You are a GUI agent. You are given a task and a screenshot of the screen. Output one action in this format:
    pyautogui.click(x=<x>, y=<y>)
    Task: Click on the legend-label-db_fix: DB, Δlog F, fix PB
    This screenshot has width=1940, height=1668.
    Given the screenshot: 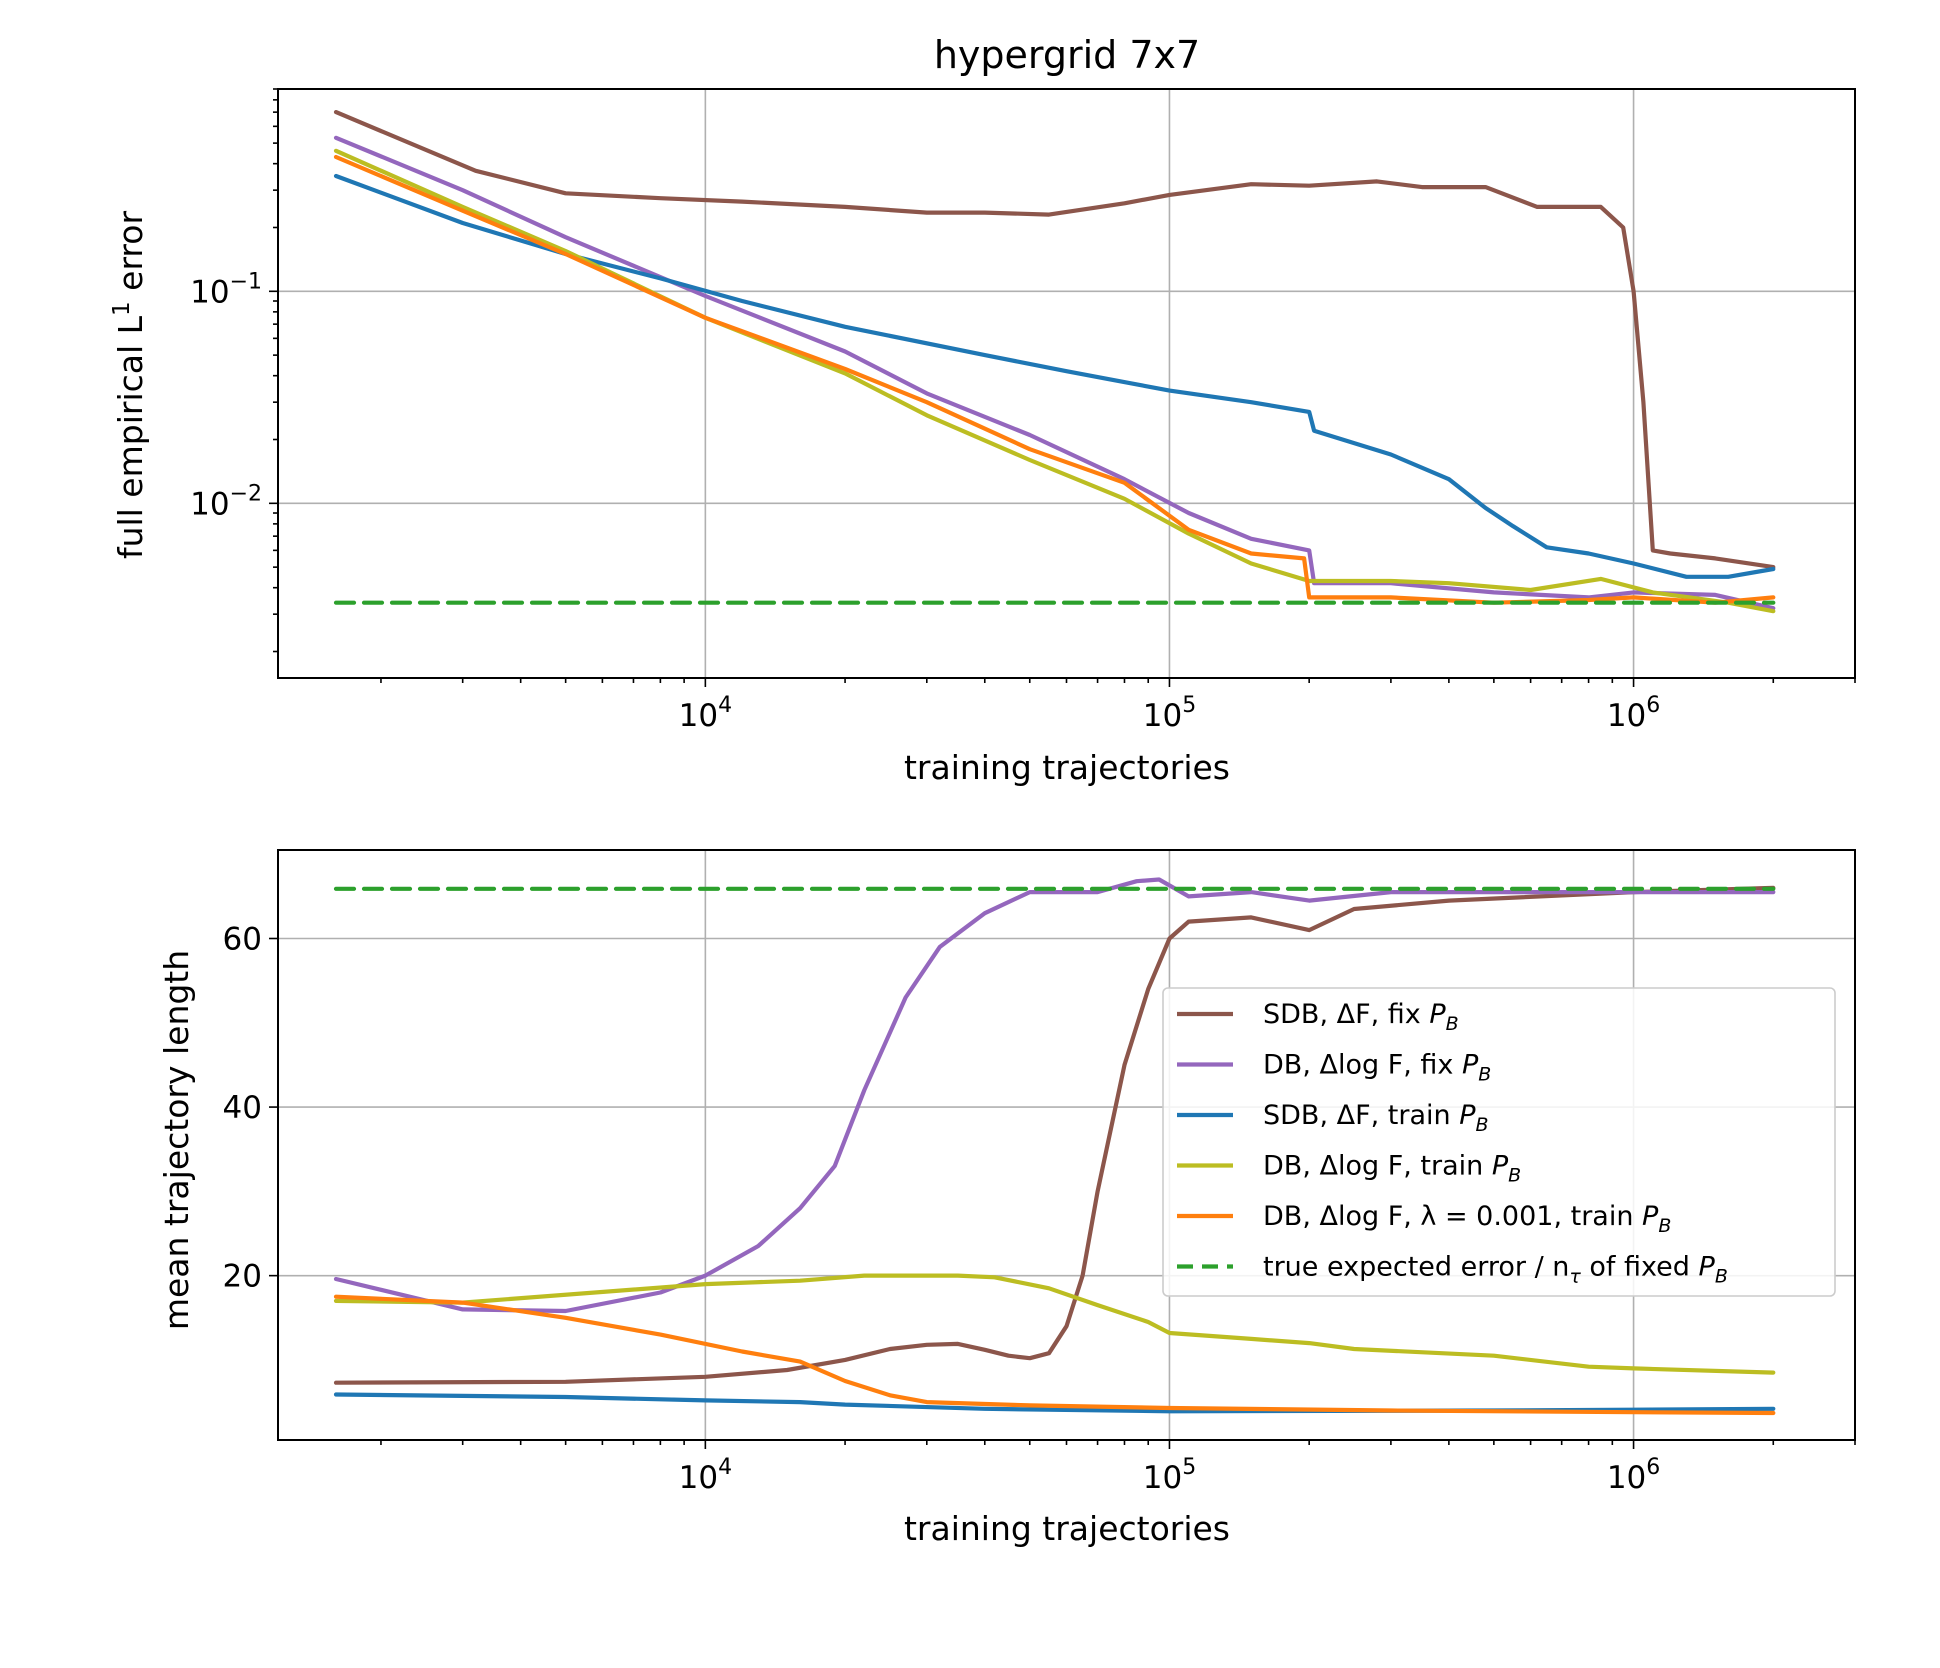 What is the action you would take?
    pyautogui.click(x=1377, y=1068)
    